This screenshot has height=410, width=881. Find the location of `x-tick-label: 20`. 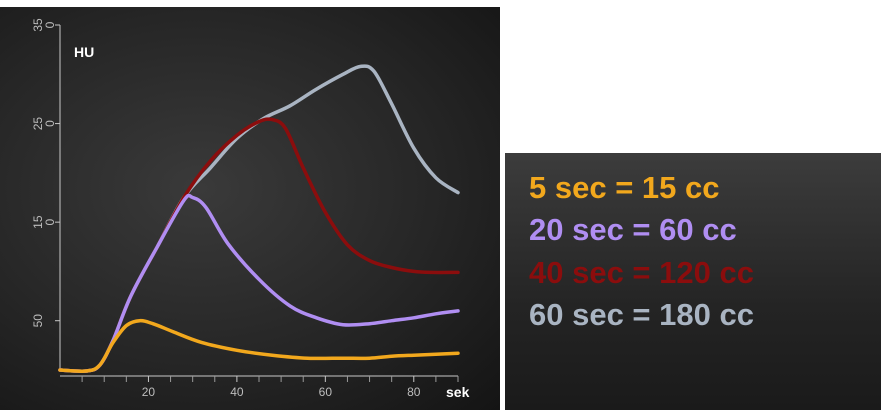

x-tick-label: 20 is located at coordinates (149, 392).